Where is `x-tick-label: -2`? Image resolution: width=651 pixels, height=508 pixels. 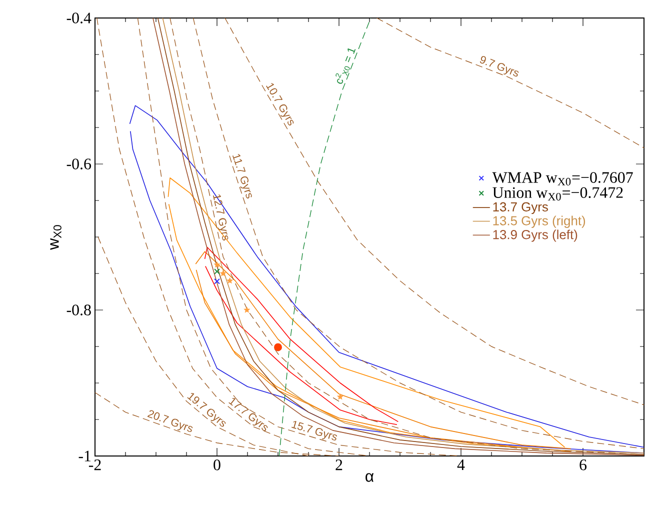
x-tick-label: -2 is located at coordinates (94, 465).